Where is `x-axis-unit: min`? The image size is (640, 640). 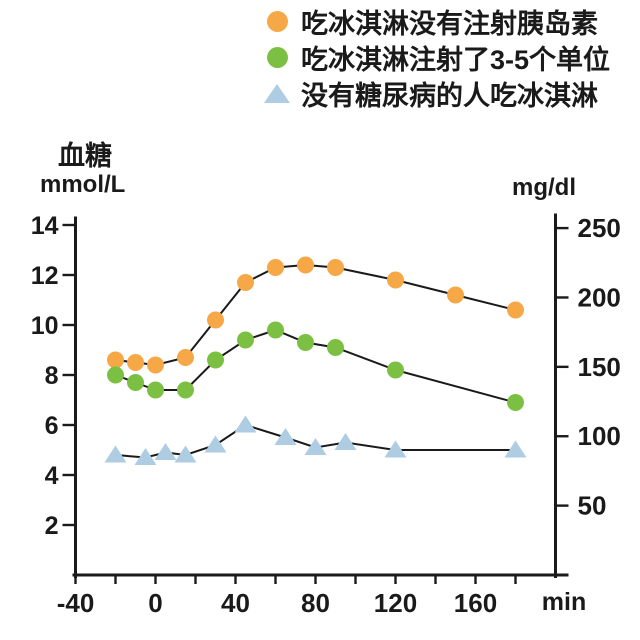
x-axis-unit: min is located at coordinates (564, 602).